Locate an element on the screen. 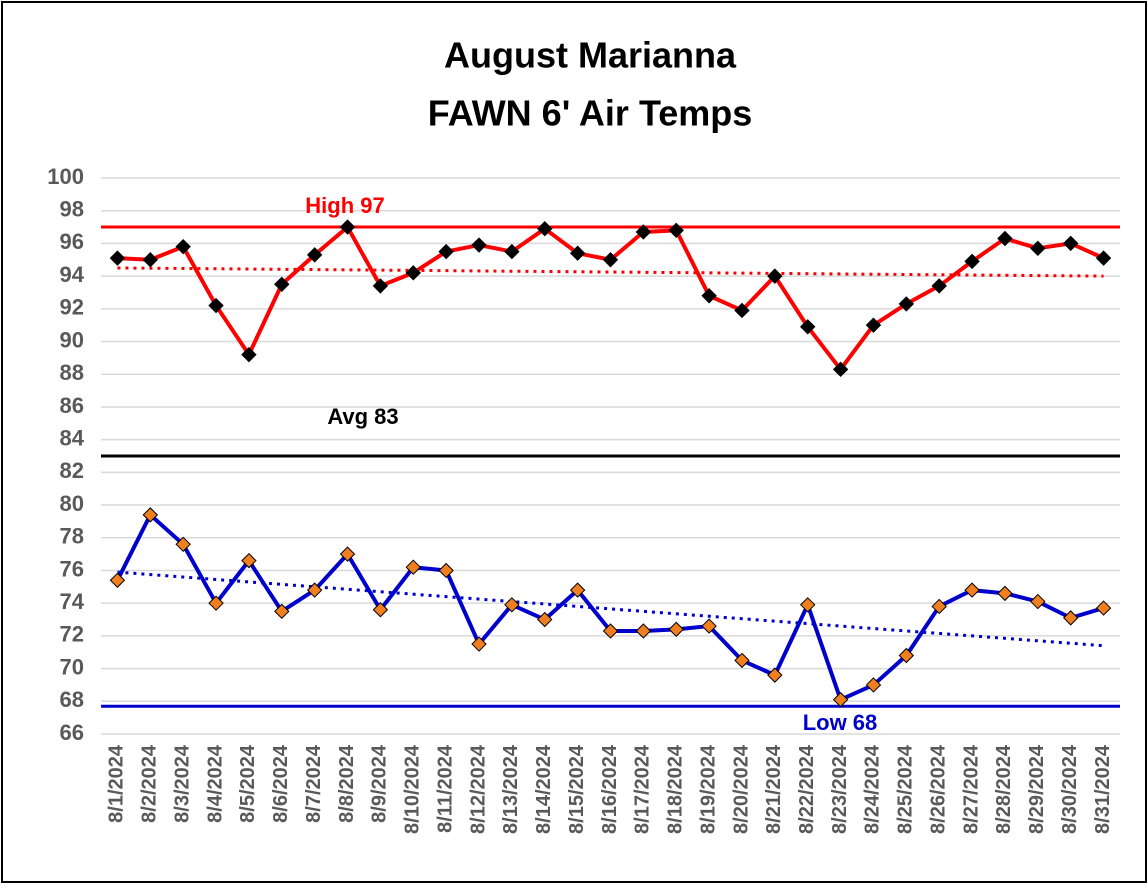 This screenshot has height=889, width=1148. reference-label: Avg 83 is located at coordinates (362, 416).